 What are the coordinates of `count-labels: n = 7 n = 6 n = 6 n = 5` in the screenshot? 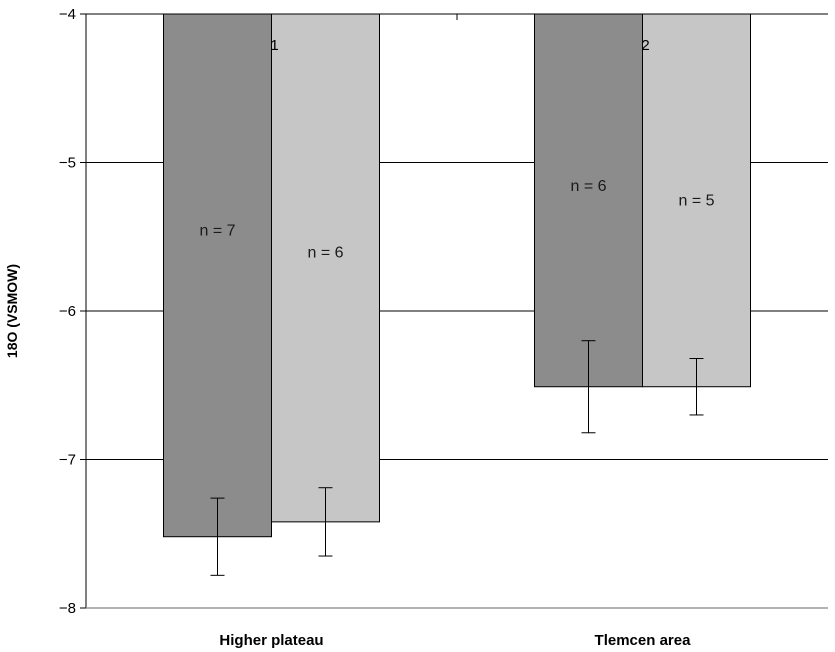 It's located at (456, 220).